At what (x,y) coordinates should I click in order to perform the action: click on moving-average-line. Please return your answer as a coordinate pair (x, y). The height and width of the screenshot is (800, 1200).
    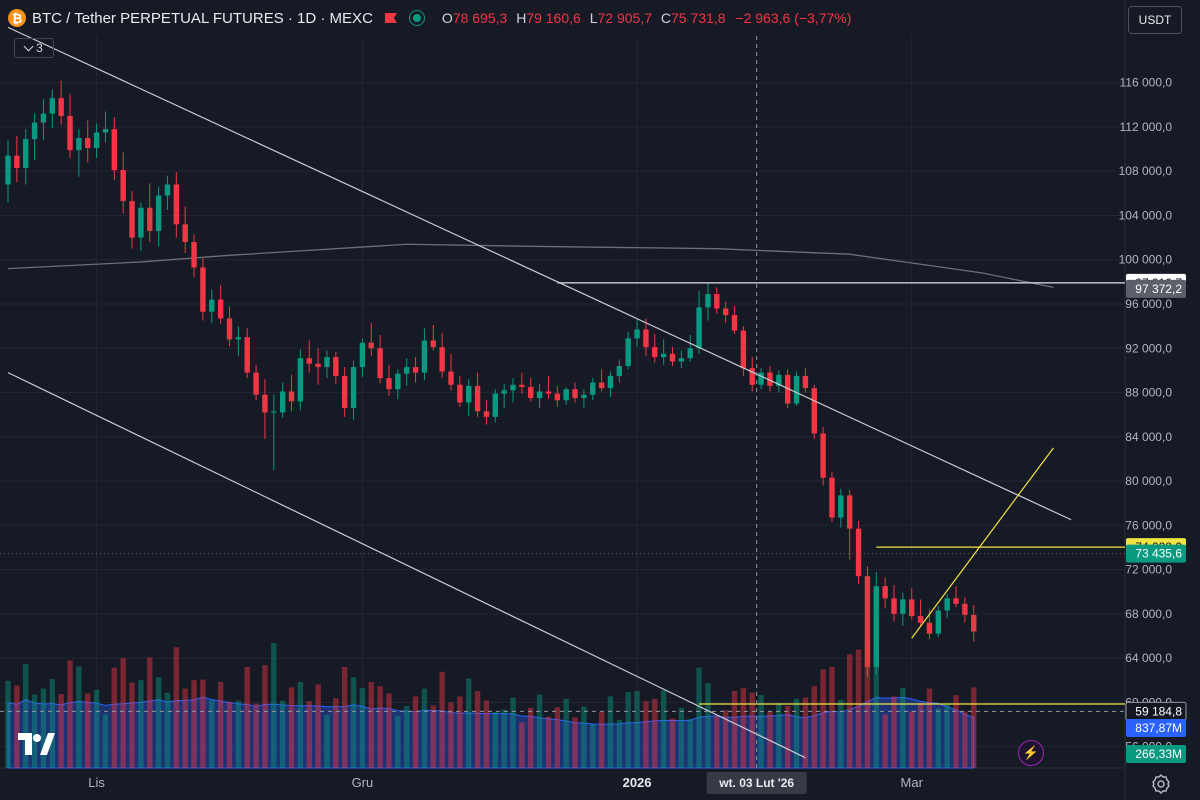
    Looking at the image, I should click on (530, 266).